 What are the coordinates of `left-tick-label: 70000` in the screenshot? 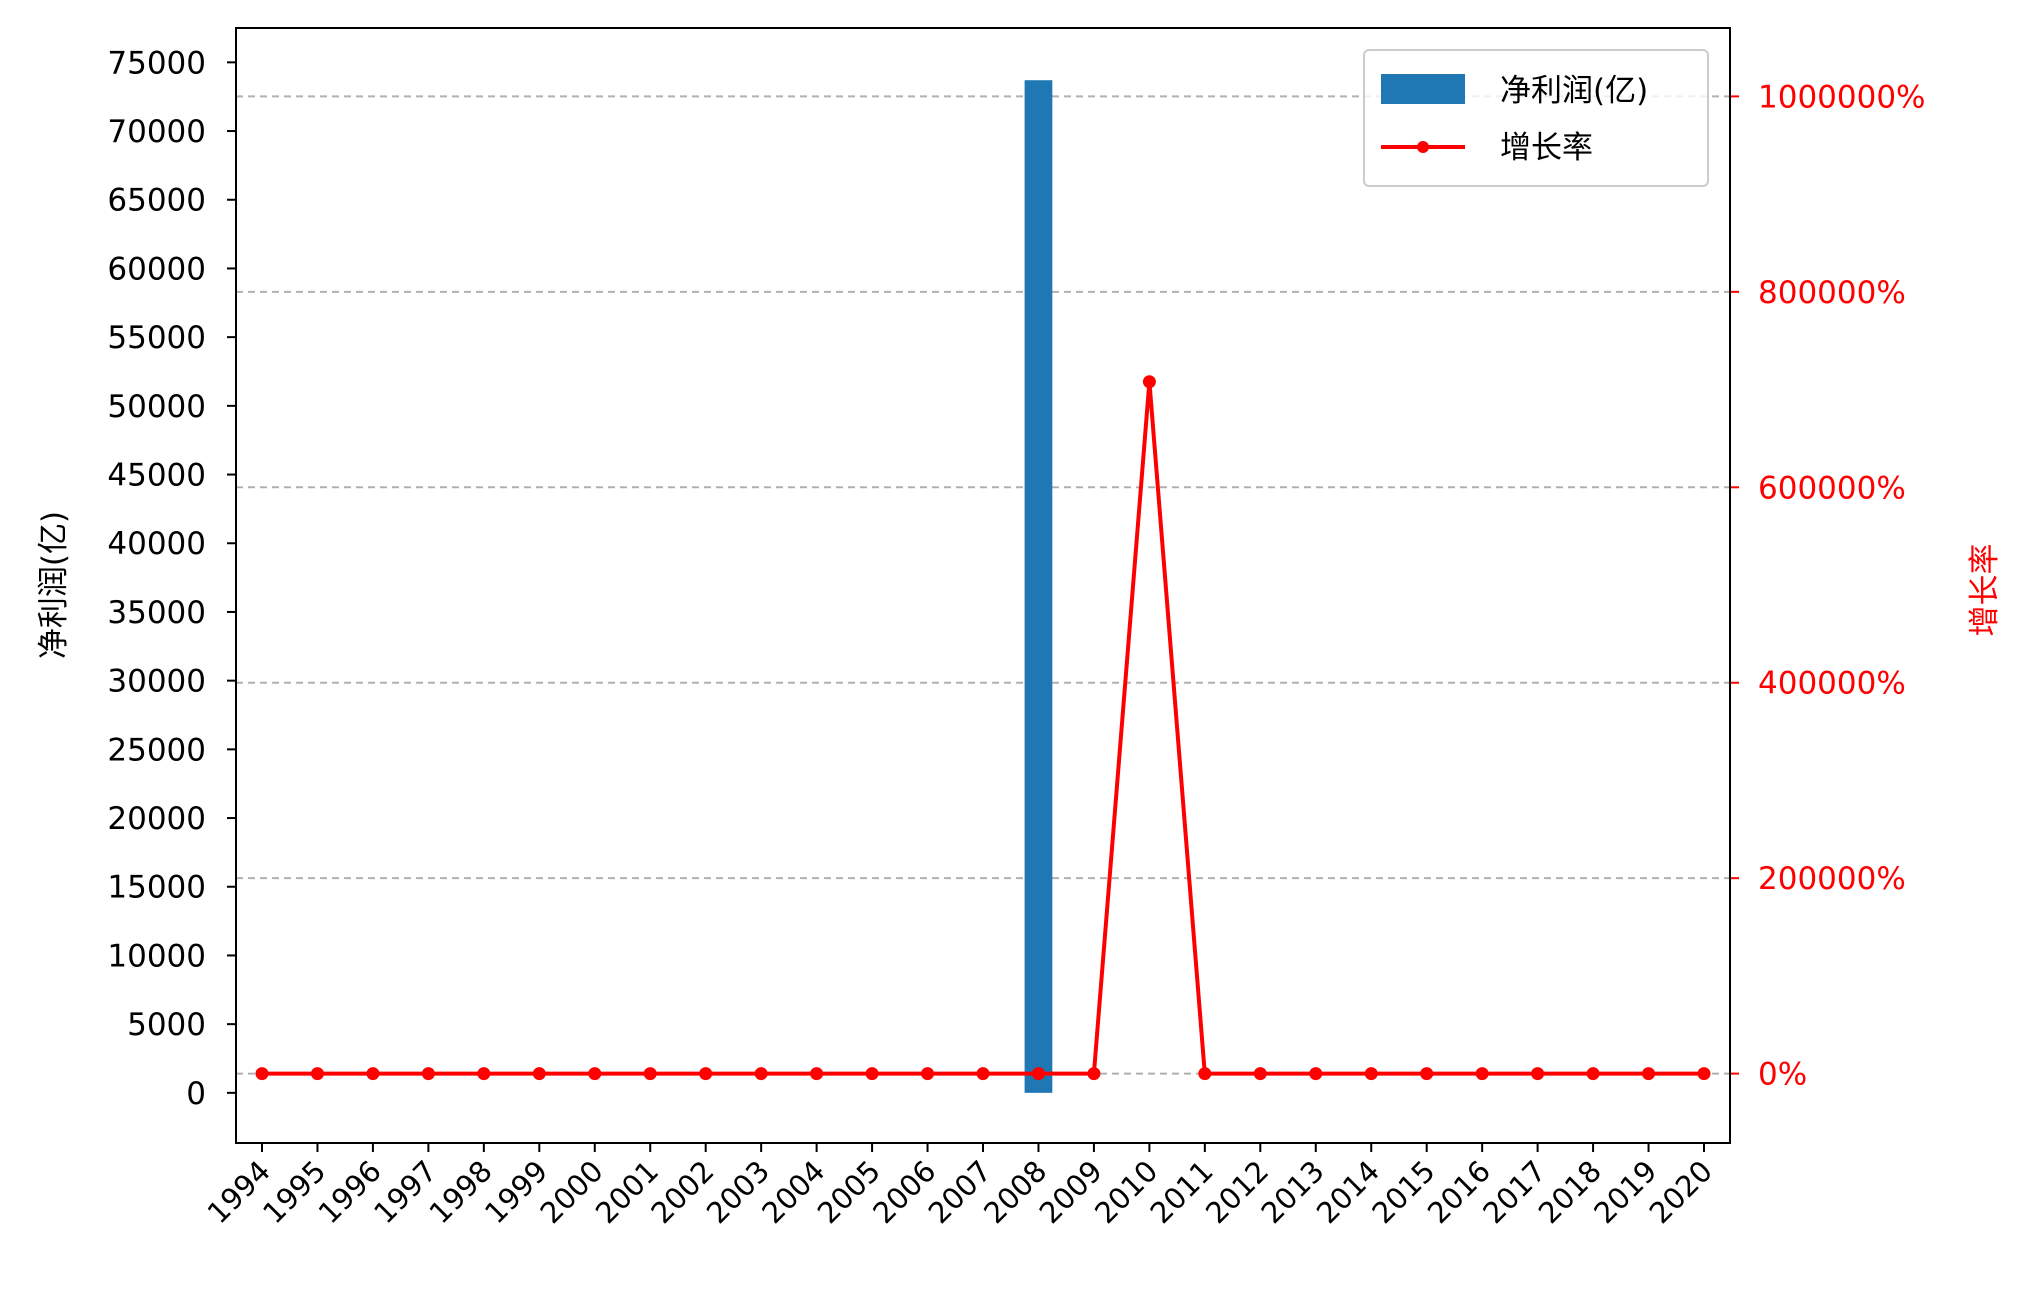 It's located at (156, 132).